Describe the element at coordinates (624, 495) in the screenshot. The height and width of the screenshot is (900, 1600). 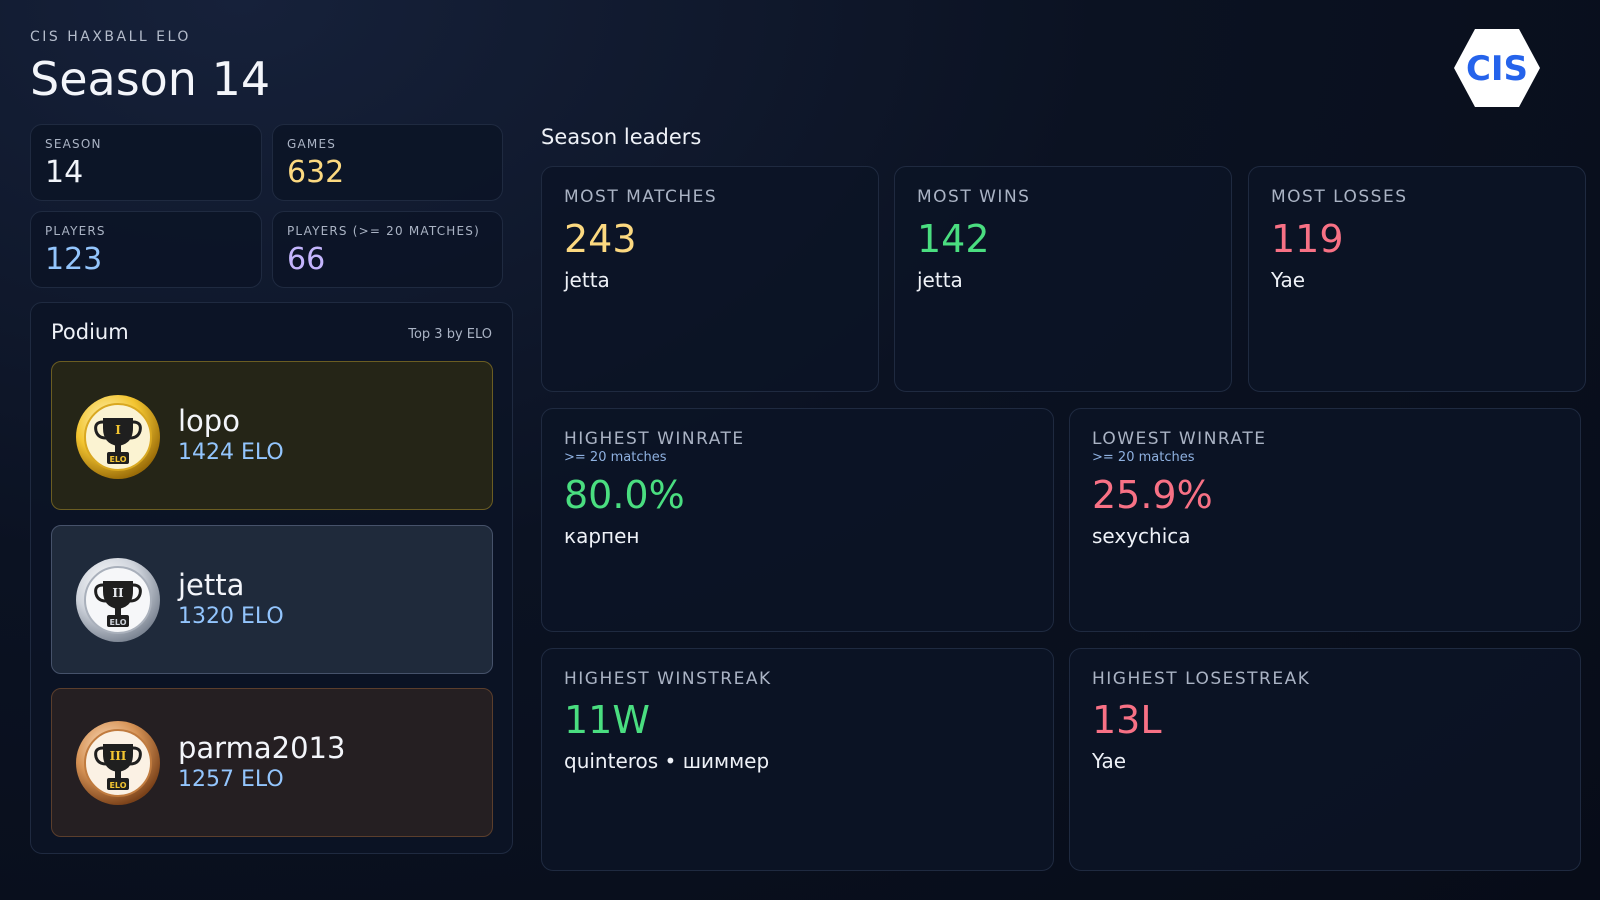
I see `highest-winrate-value: 80.0%` at that location.